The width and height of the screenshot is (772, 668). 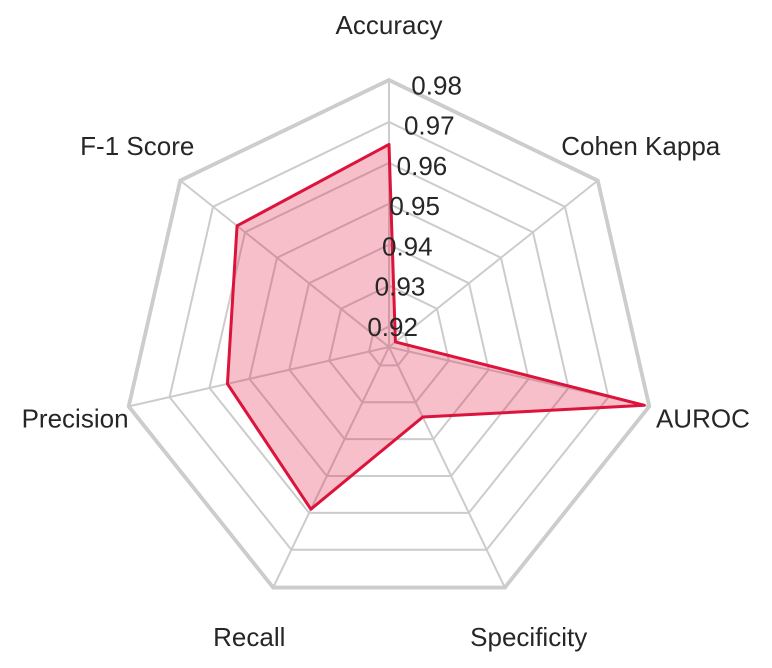 What do you see at coordinates (249, 637) in the screenshot?
I see `axis-label: Recall` at bounding box center [249, 637].